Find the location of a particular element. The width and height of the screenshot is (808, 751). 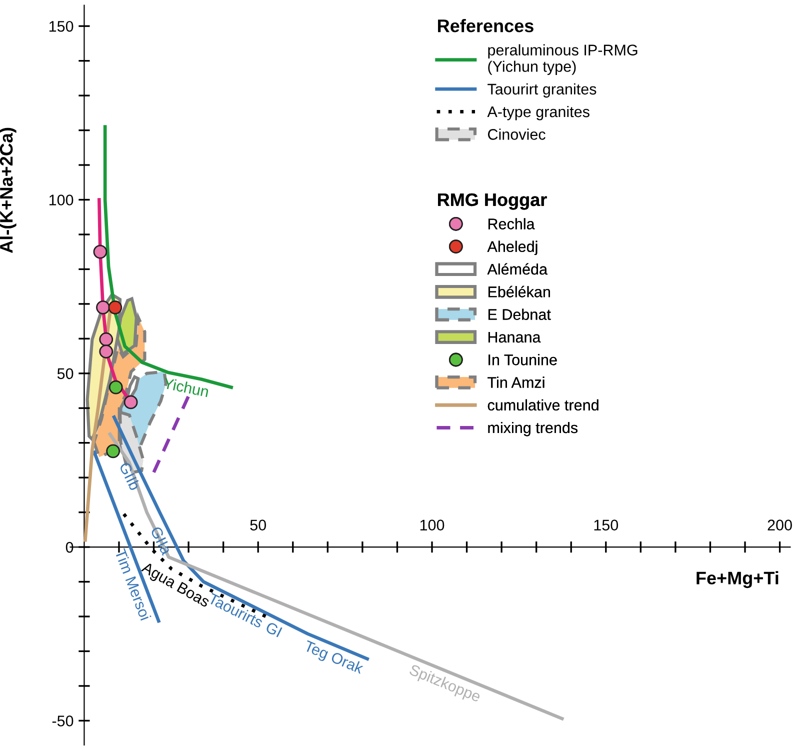

legend-label: Rechla is located at coordinates (511, 224).